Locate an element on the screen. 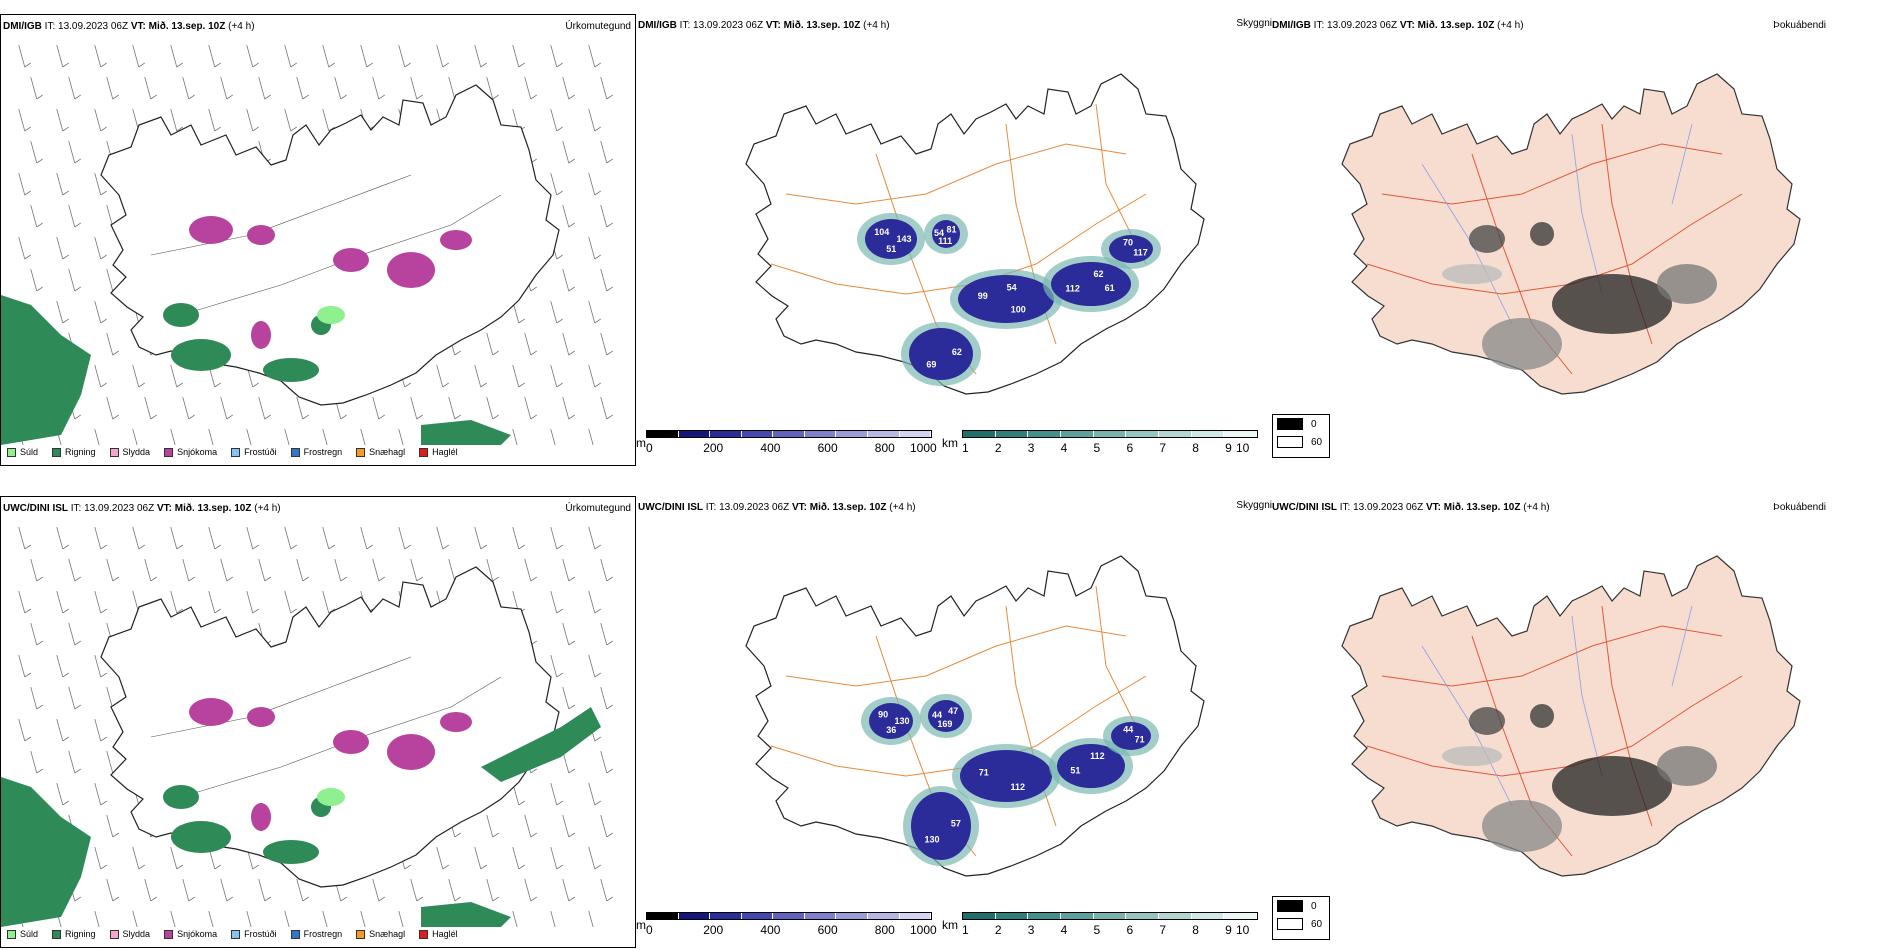  ceiling-value-label: 62 is located at coordinates (1099, 274).